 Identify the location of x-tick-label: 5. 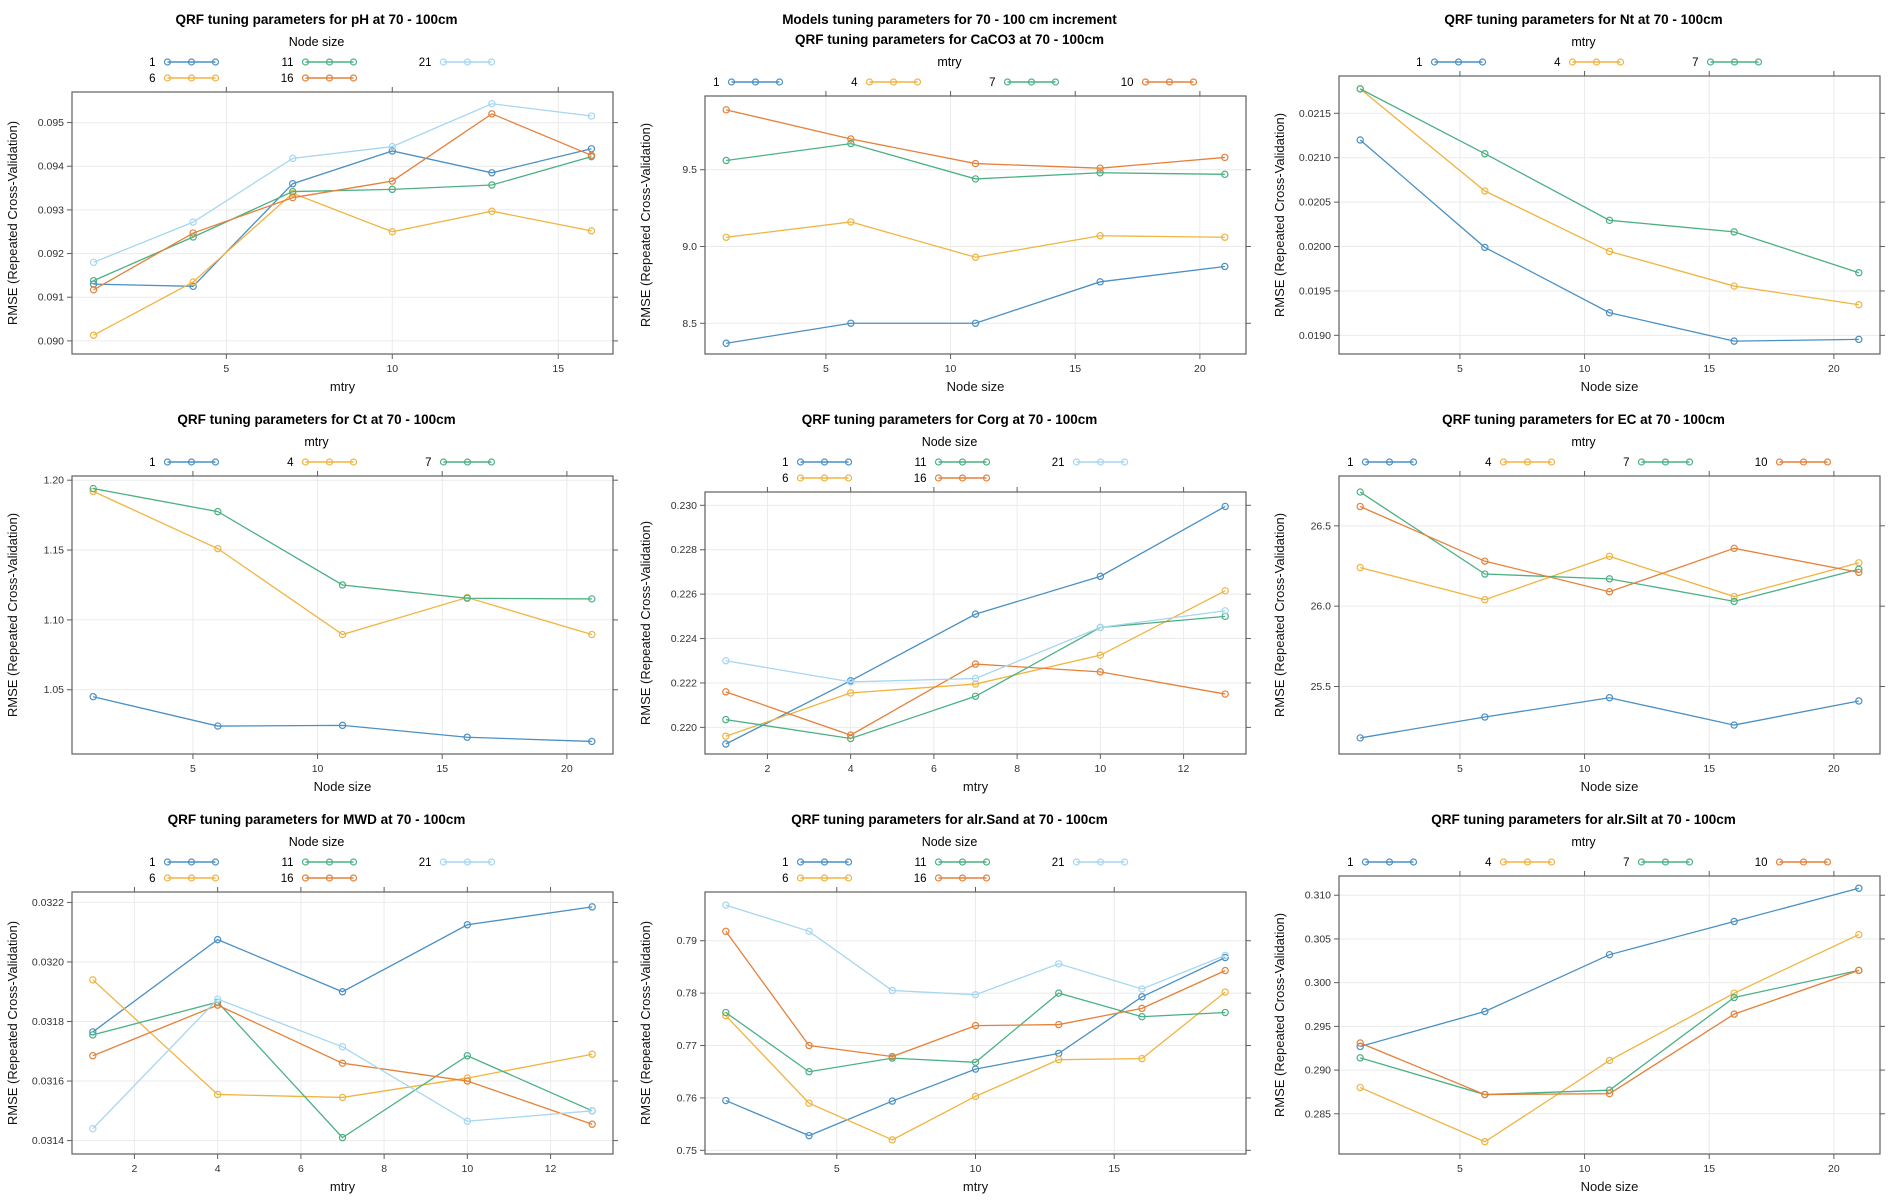
(1460, 1169).